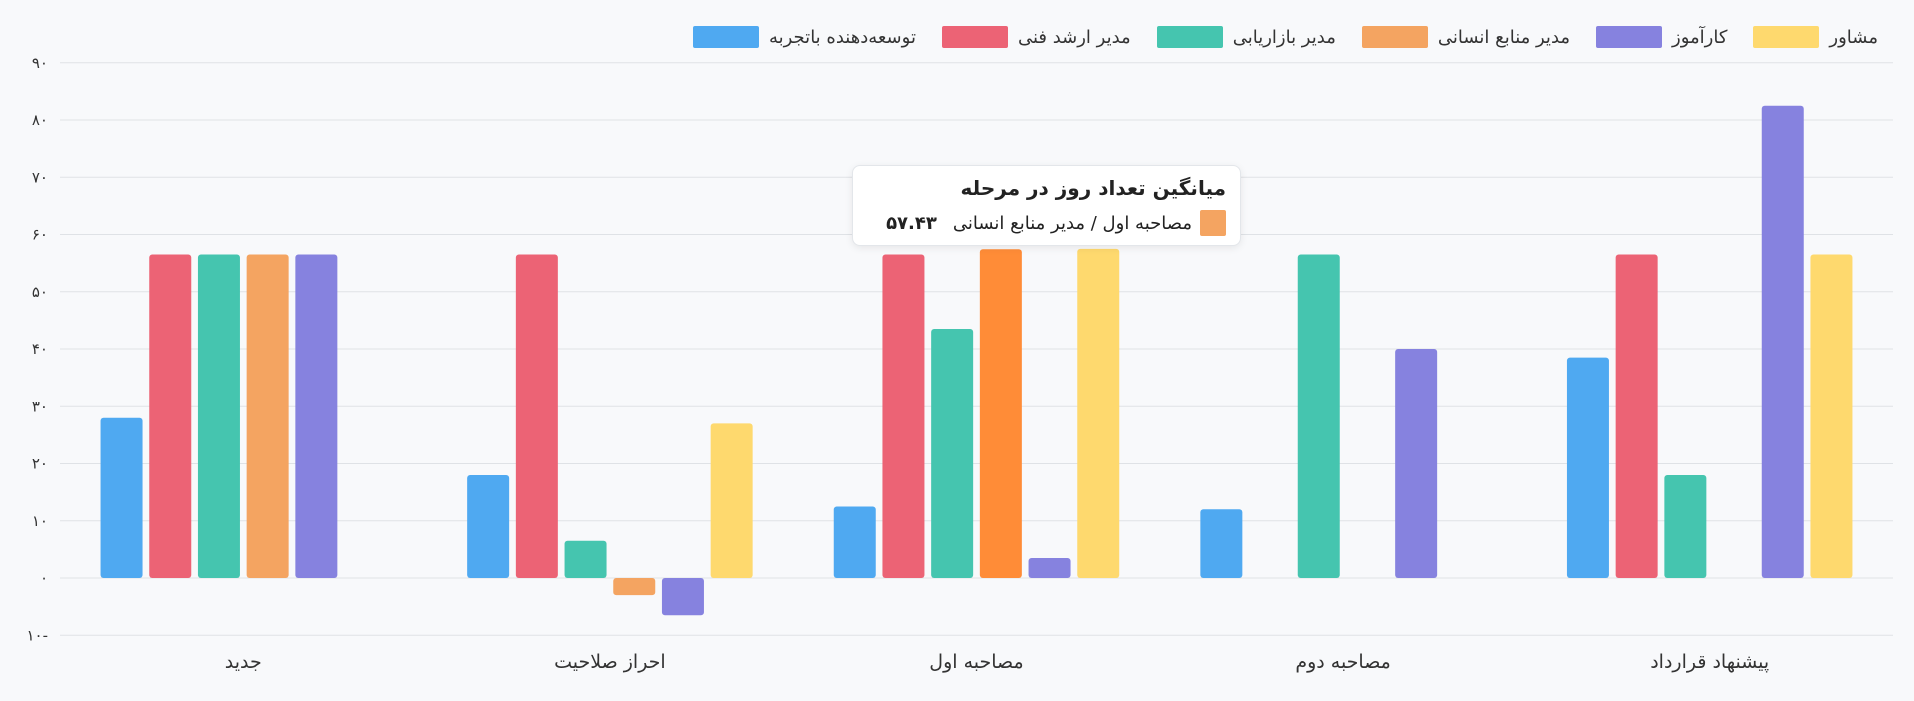 This screenshot has width=1914, height=701. I want to click on y-tick-label: ۶۰, so click(40, 235).